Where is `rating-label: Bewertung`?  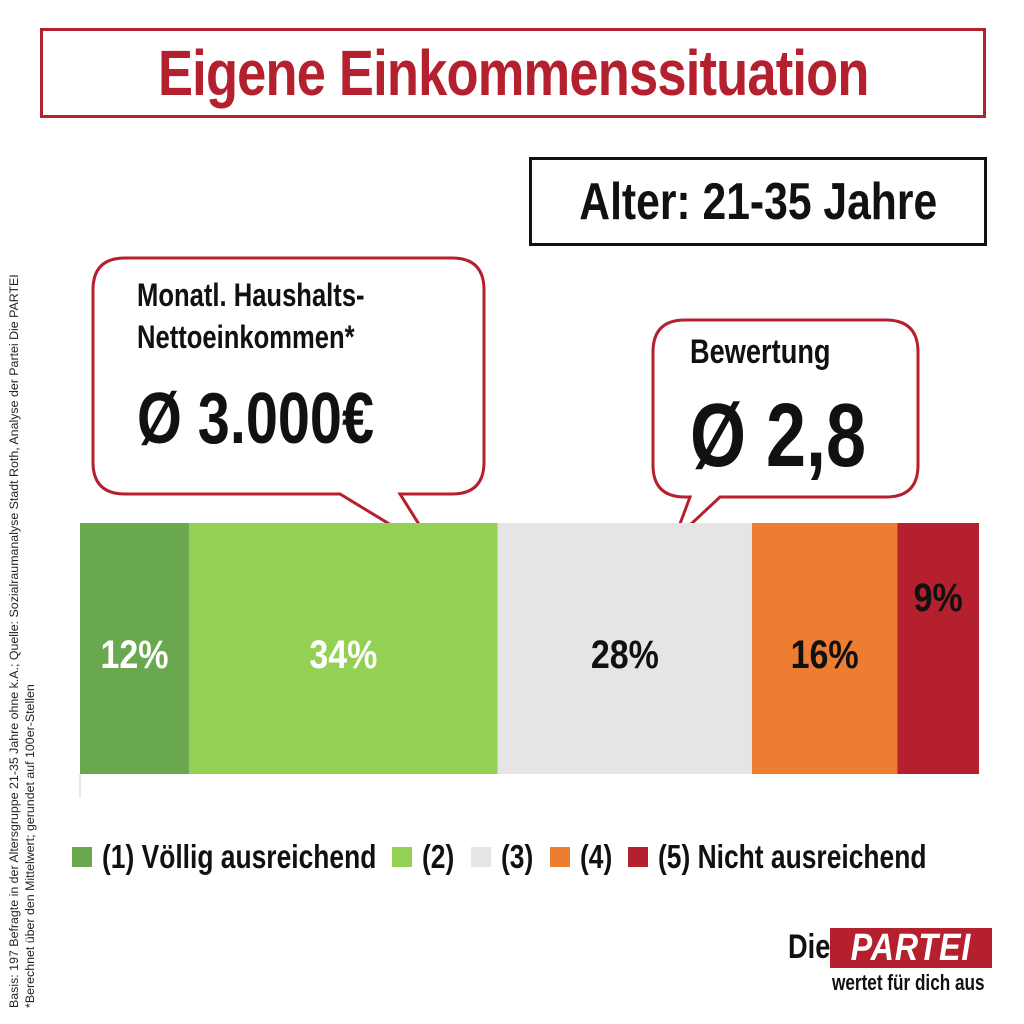 rating-label: Bewertung is located at coordinates (760, 352).